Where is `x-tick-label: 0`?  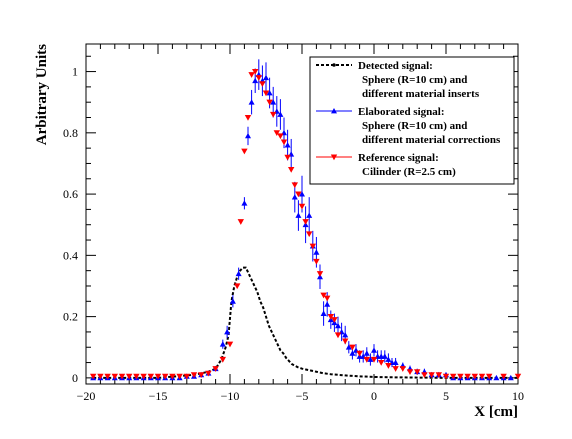
x-tick-label: 0 is located at coordinates (374, 396).